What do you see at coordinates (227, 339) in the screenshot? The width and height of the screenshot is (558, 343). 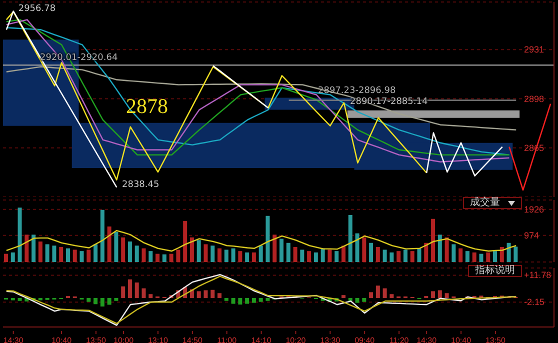 I see `x-tick-label: 11:00` at bounding box center [227, 339].